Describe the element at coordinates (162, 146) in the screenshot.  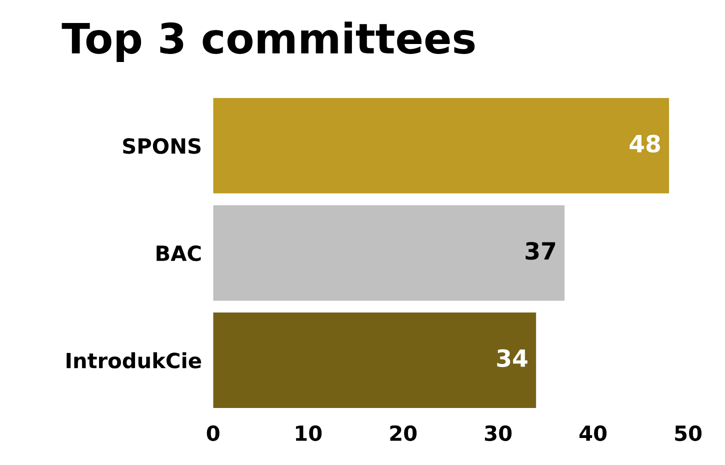
I see `y-tick-label: SPONS` at that location.